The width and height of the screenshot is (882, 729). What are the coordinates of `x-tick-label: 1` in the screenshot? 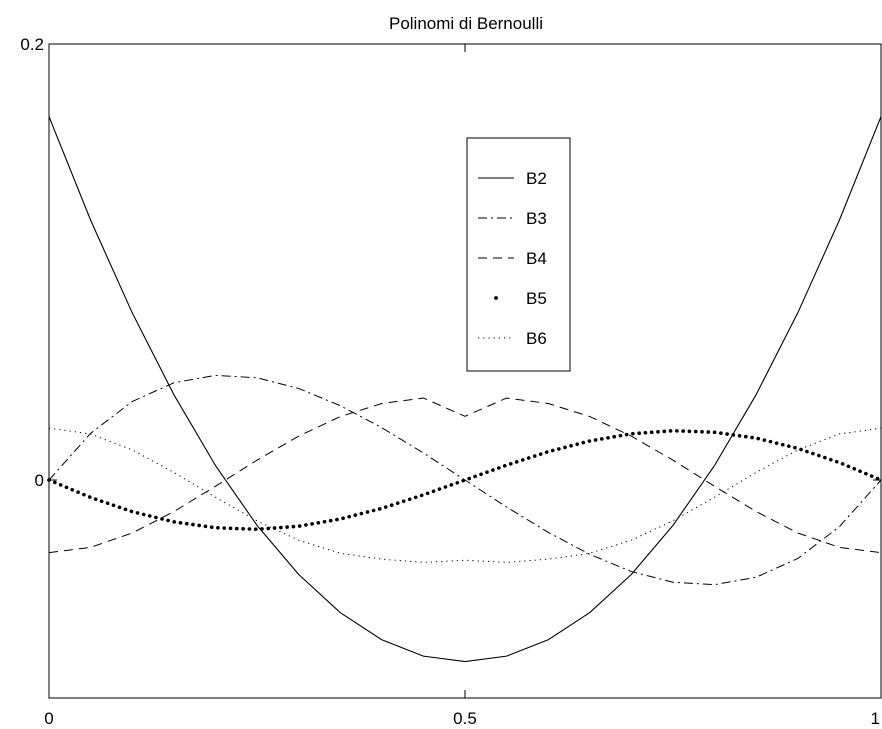 It's located at (875, 718).